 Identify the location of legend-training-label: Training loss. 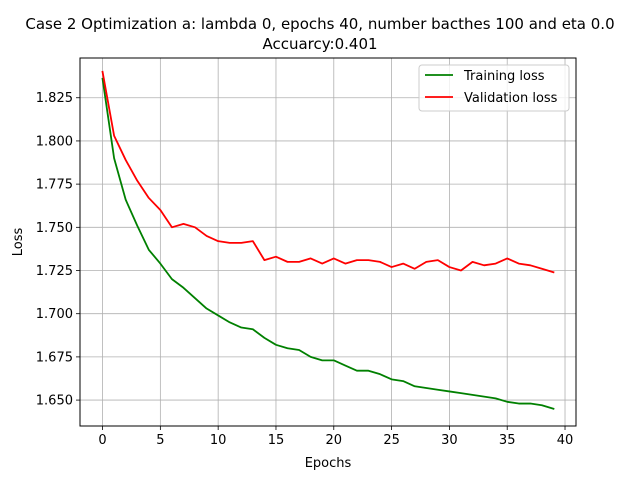
(504, 76).